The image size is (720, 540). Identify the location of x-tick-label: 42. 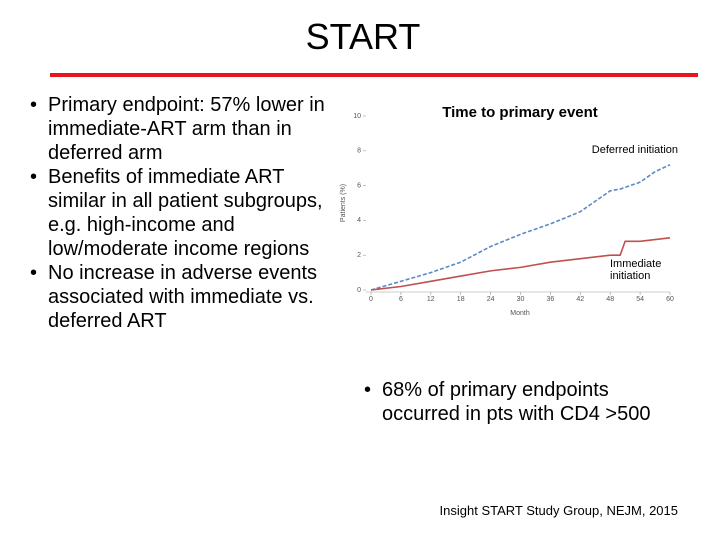
(580, 299).